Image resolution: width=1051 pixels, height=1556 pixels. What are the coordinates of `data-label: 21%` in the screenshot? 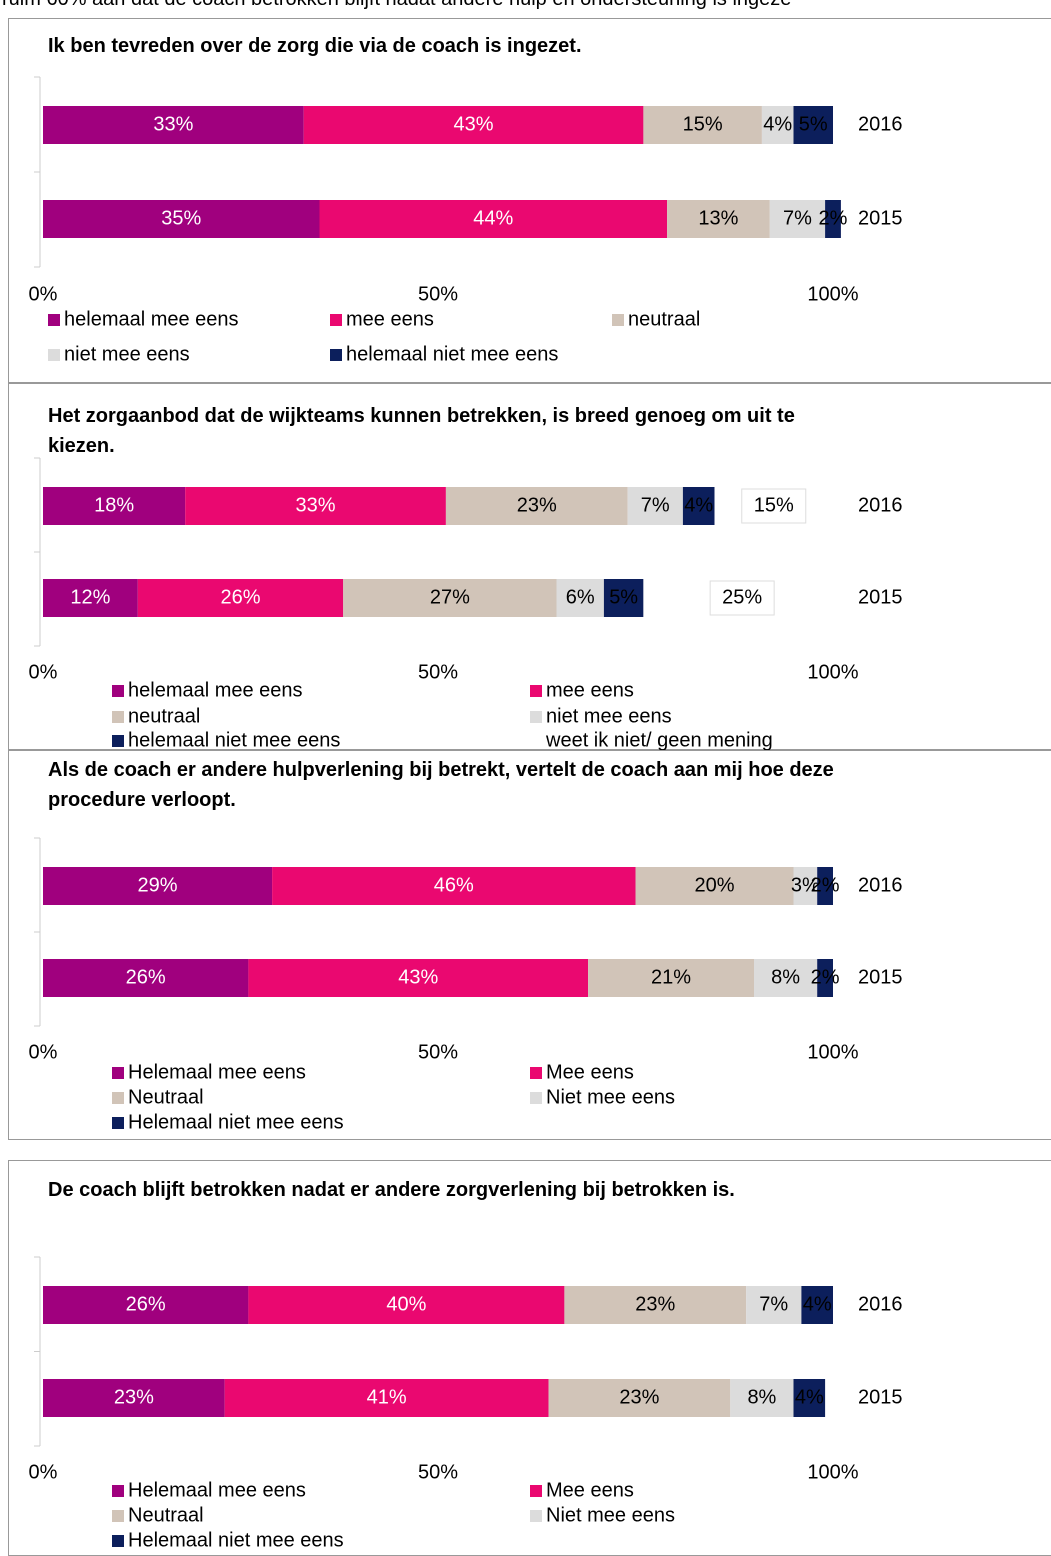 It's located at (671, 977).